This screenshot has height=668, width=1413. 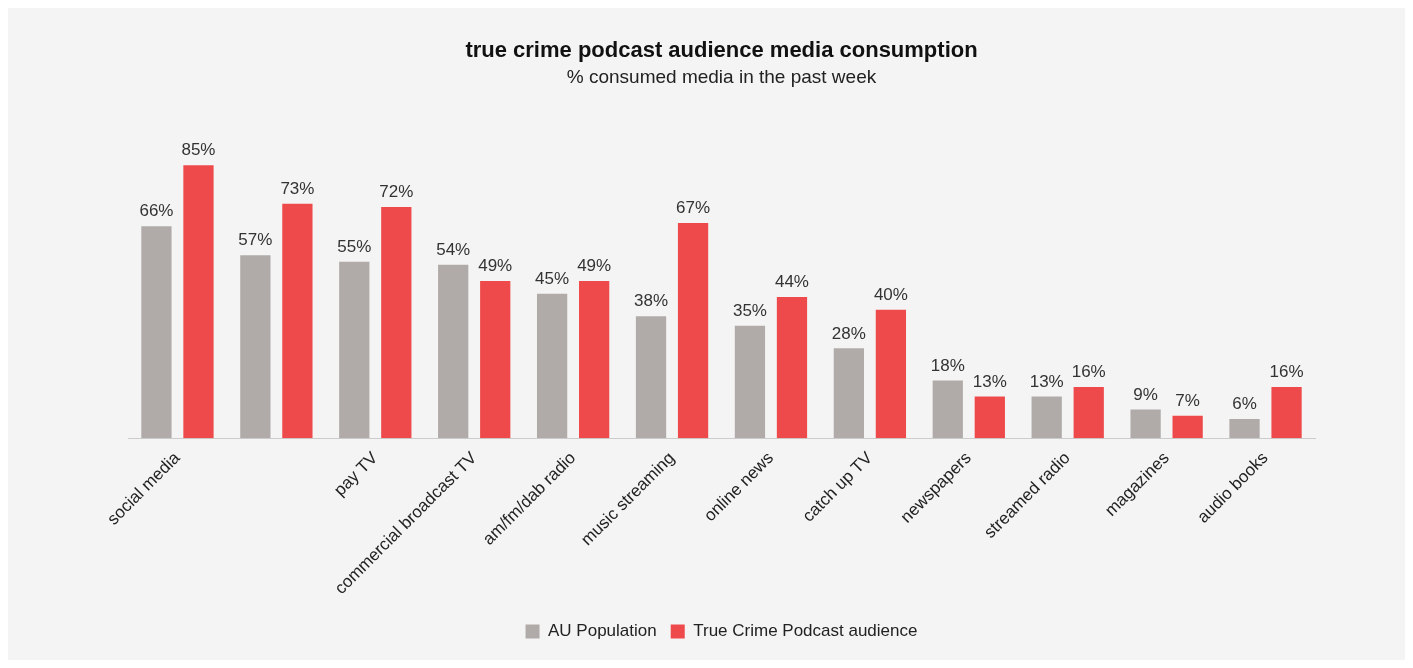 What do you see at coordinates (848, 333) in the screenshot?
I see `data-label: 28%` at bounding box center [848, 333].